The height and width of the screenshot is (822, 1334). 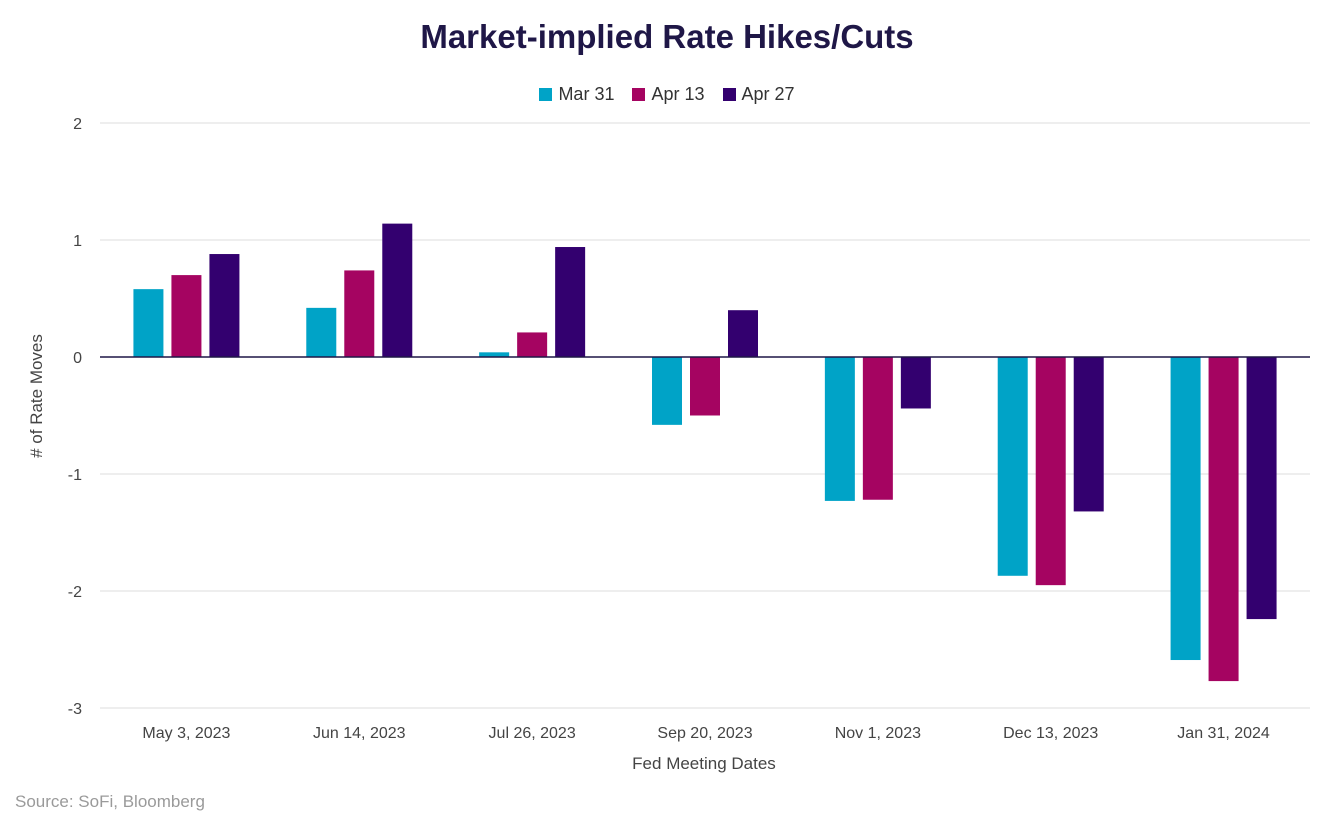 I want to click on y-axis-label: # of Rate Moves, so click(x=36, y=396).